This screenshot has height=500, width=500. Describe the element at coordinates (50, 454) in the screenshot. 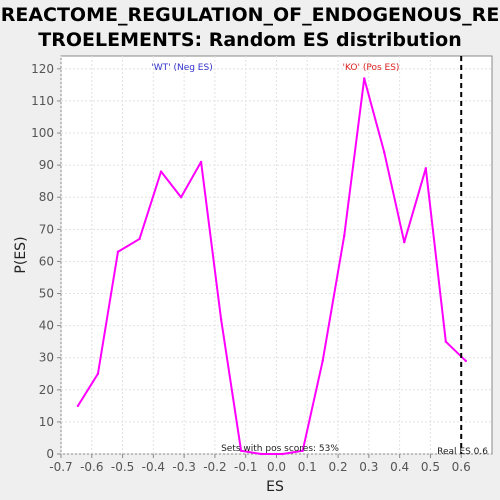

I see `y-tick-label: 0` at that location.